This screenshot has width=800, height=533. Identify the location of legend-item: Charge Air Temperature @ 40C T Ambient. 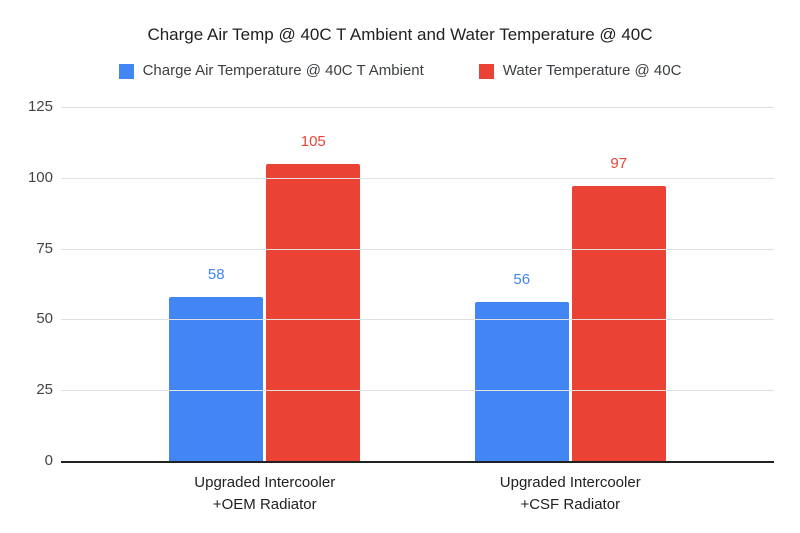
(271, 70).